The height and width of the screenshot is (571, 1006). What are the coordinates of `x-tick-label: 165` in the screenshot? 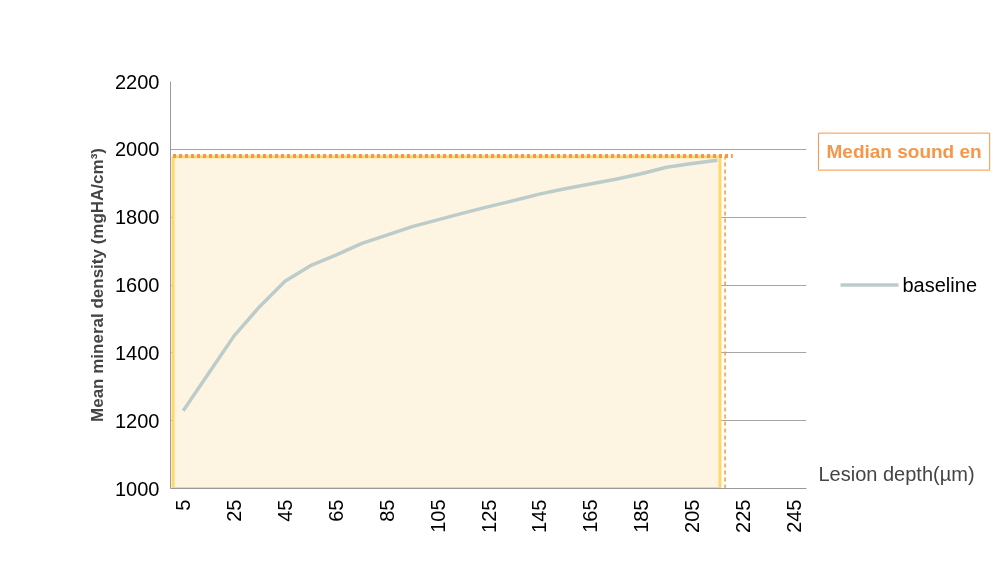 It's located at (590, 516).